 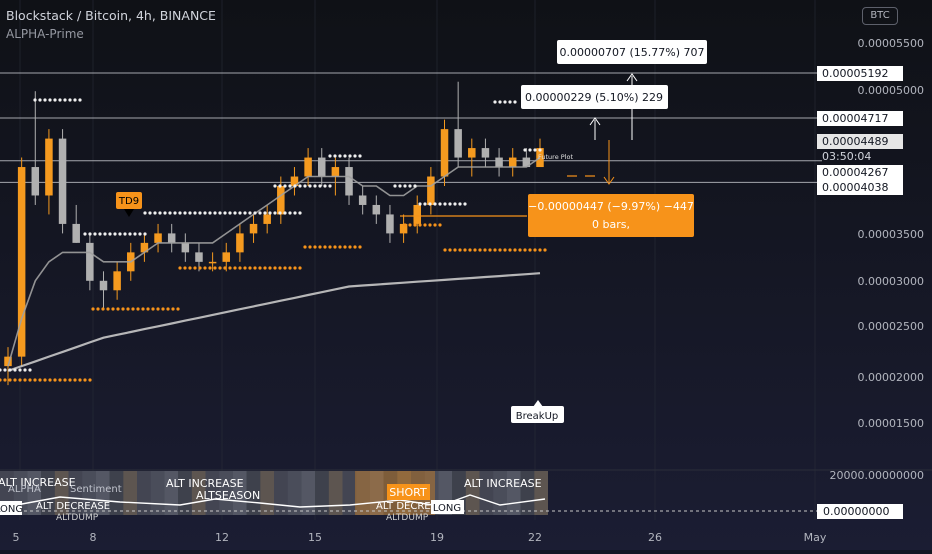 I want to click on alt-increase-label: ALT INCREASE, so click(x=503, y=483).